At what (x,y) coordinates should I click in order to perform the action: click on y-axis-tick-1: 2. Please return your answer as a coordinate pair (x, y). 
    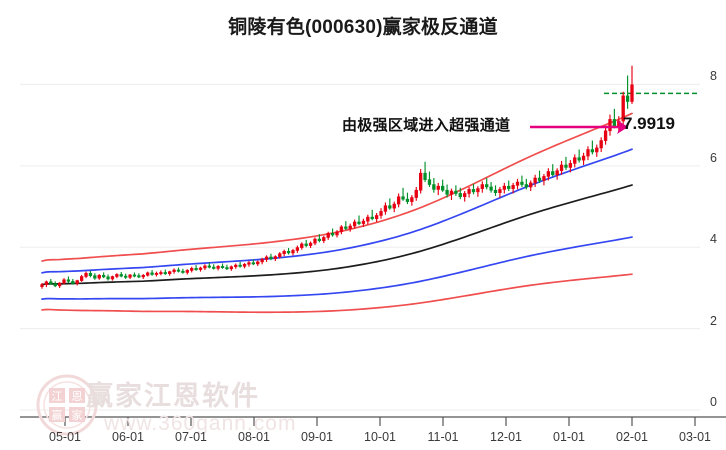
    Looking at the image, I should click on (713, 320).